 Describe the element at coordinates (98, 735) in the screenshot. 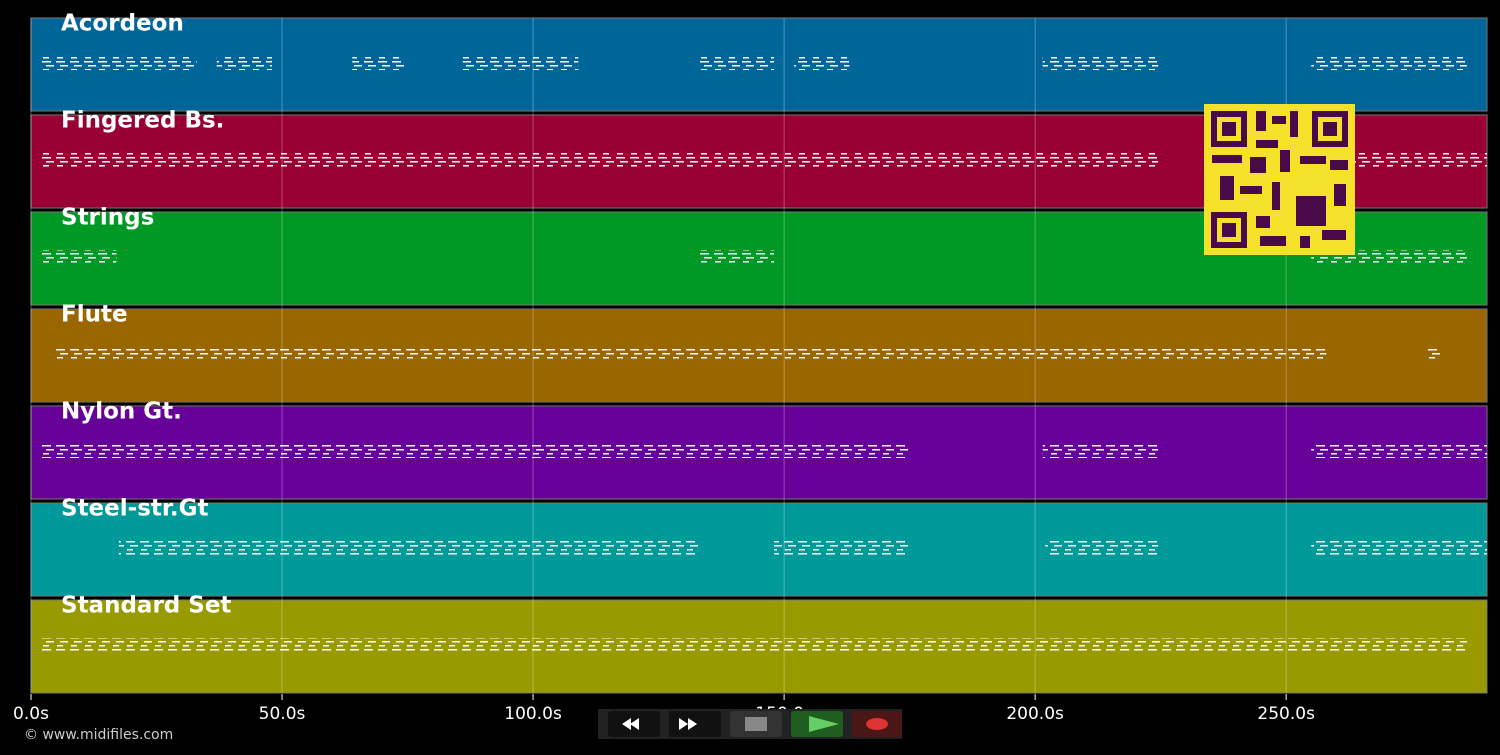

I see `footer-credit: © www.midifiles.com` at that location.